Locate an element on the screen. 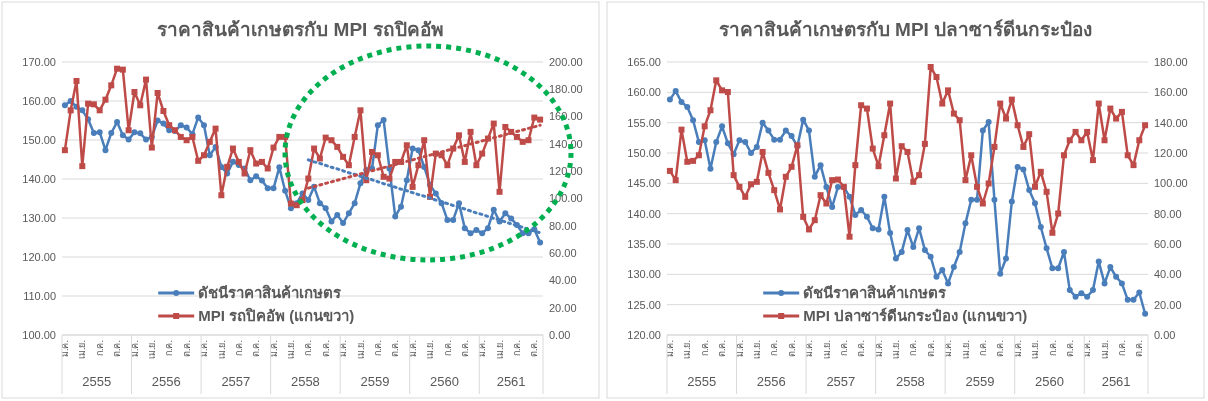 Image resolution: width=1208 pixels, height=401 pixels. y-tick-label: 110.00 is located at coordinates (39, 295).